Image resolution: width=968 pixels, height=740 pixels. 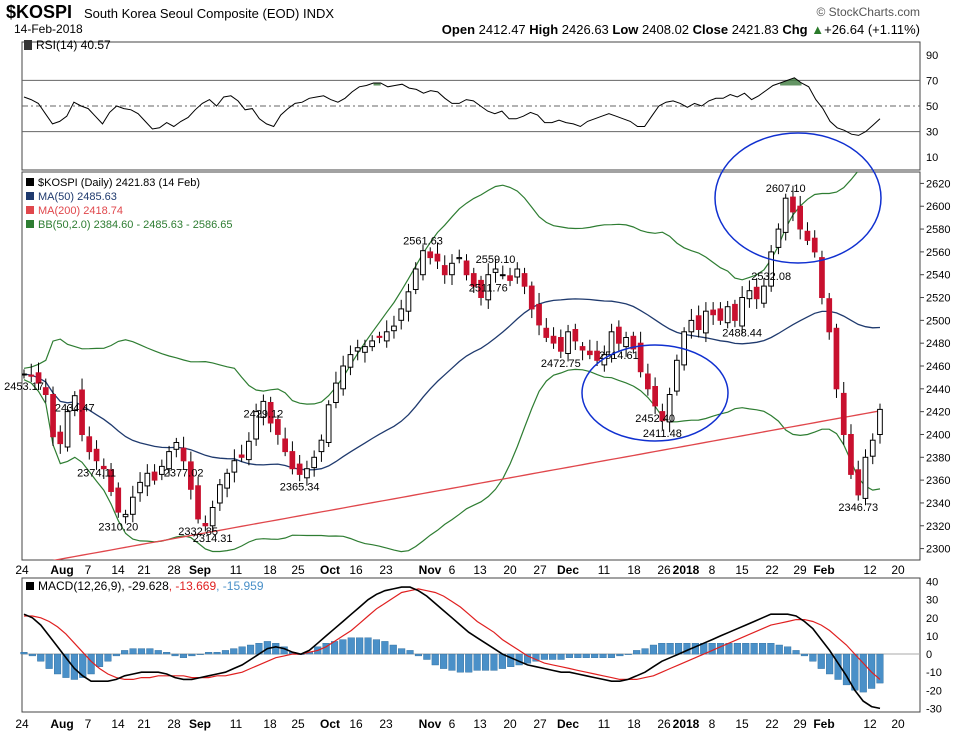 What do you see at coordinates (858, 508) in the screenshot?
I see `price-value-label: 2346.73` at bounding box center [858, 508].